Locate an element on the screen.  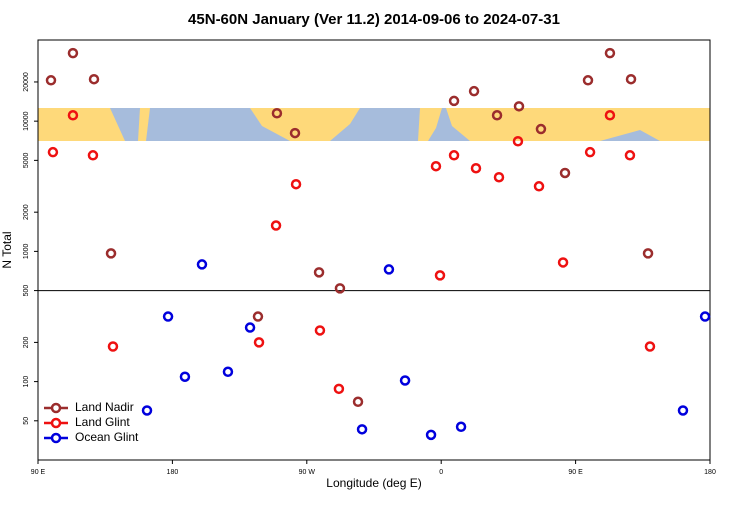
x-tick-label: 0 is located at coordinates (441, 472).